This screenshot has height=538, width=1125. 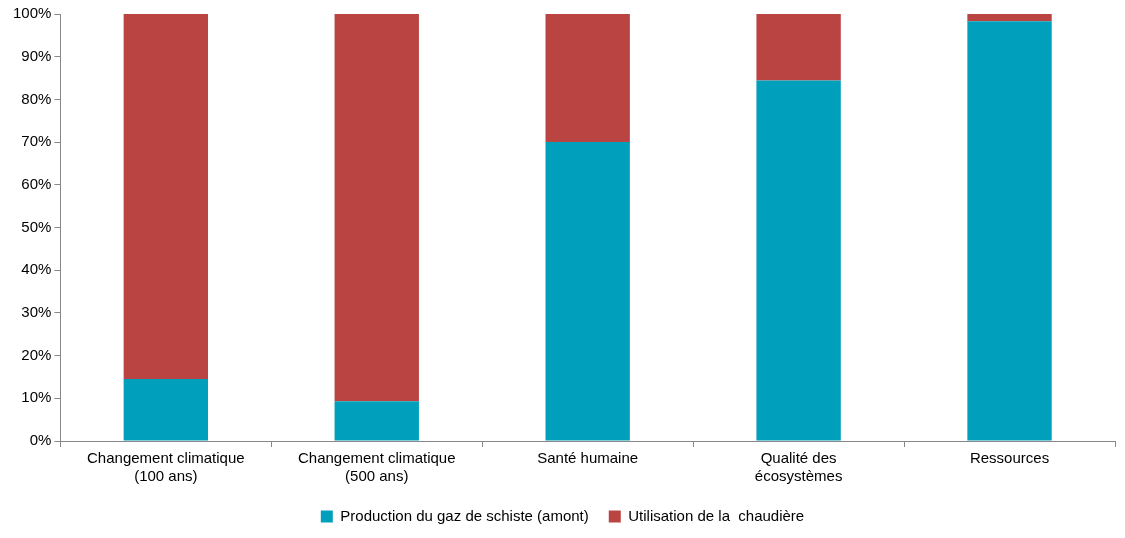 What do you see at coordinates (1009, 458) in the screenshot?
I see `x-tick-label: Ressources` at bounding box center [1009, 458].